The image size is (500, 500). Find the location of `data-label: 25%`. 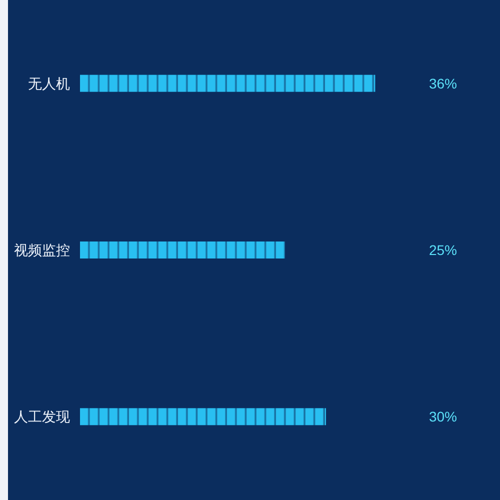

data-label: 25% is located at coordinates (443, 250).